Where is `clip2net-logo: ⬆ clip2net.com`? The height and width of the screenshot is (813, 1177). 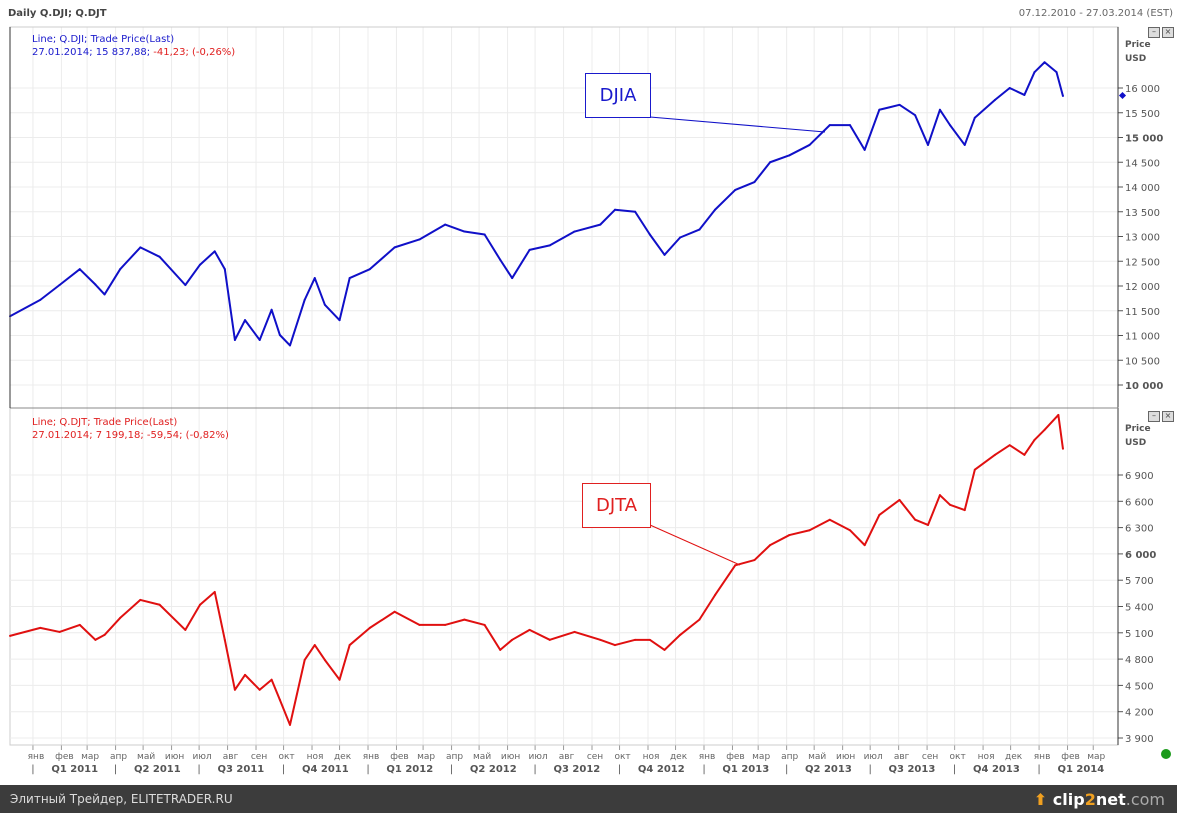
clip2net-logo: ⬆ clip2net.com is located at coordinates (1099, 799).